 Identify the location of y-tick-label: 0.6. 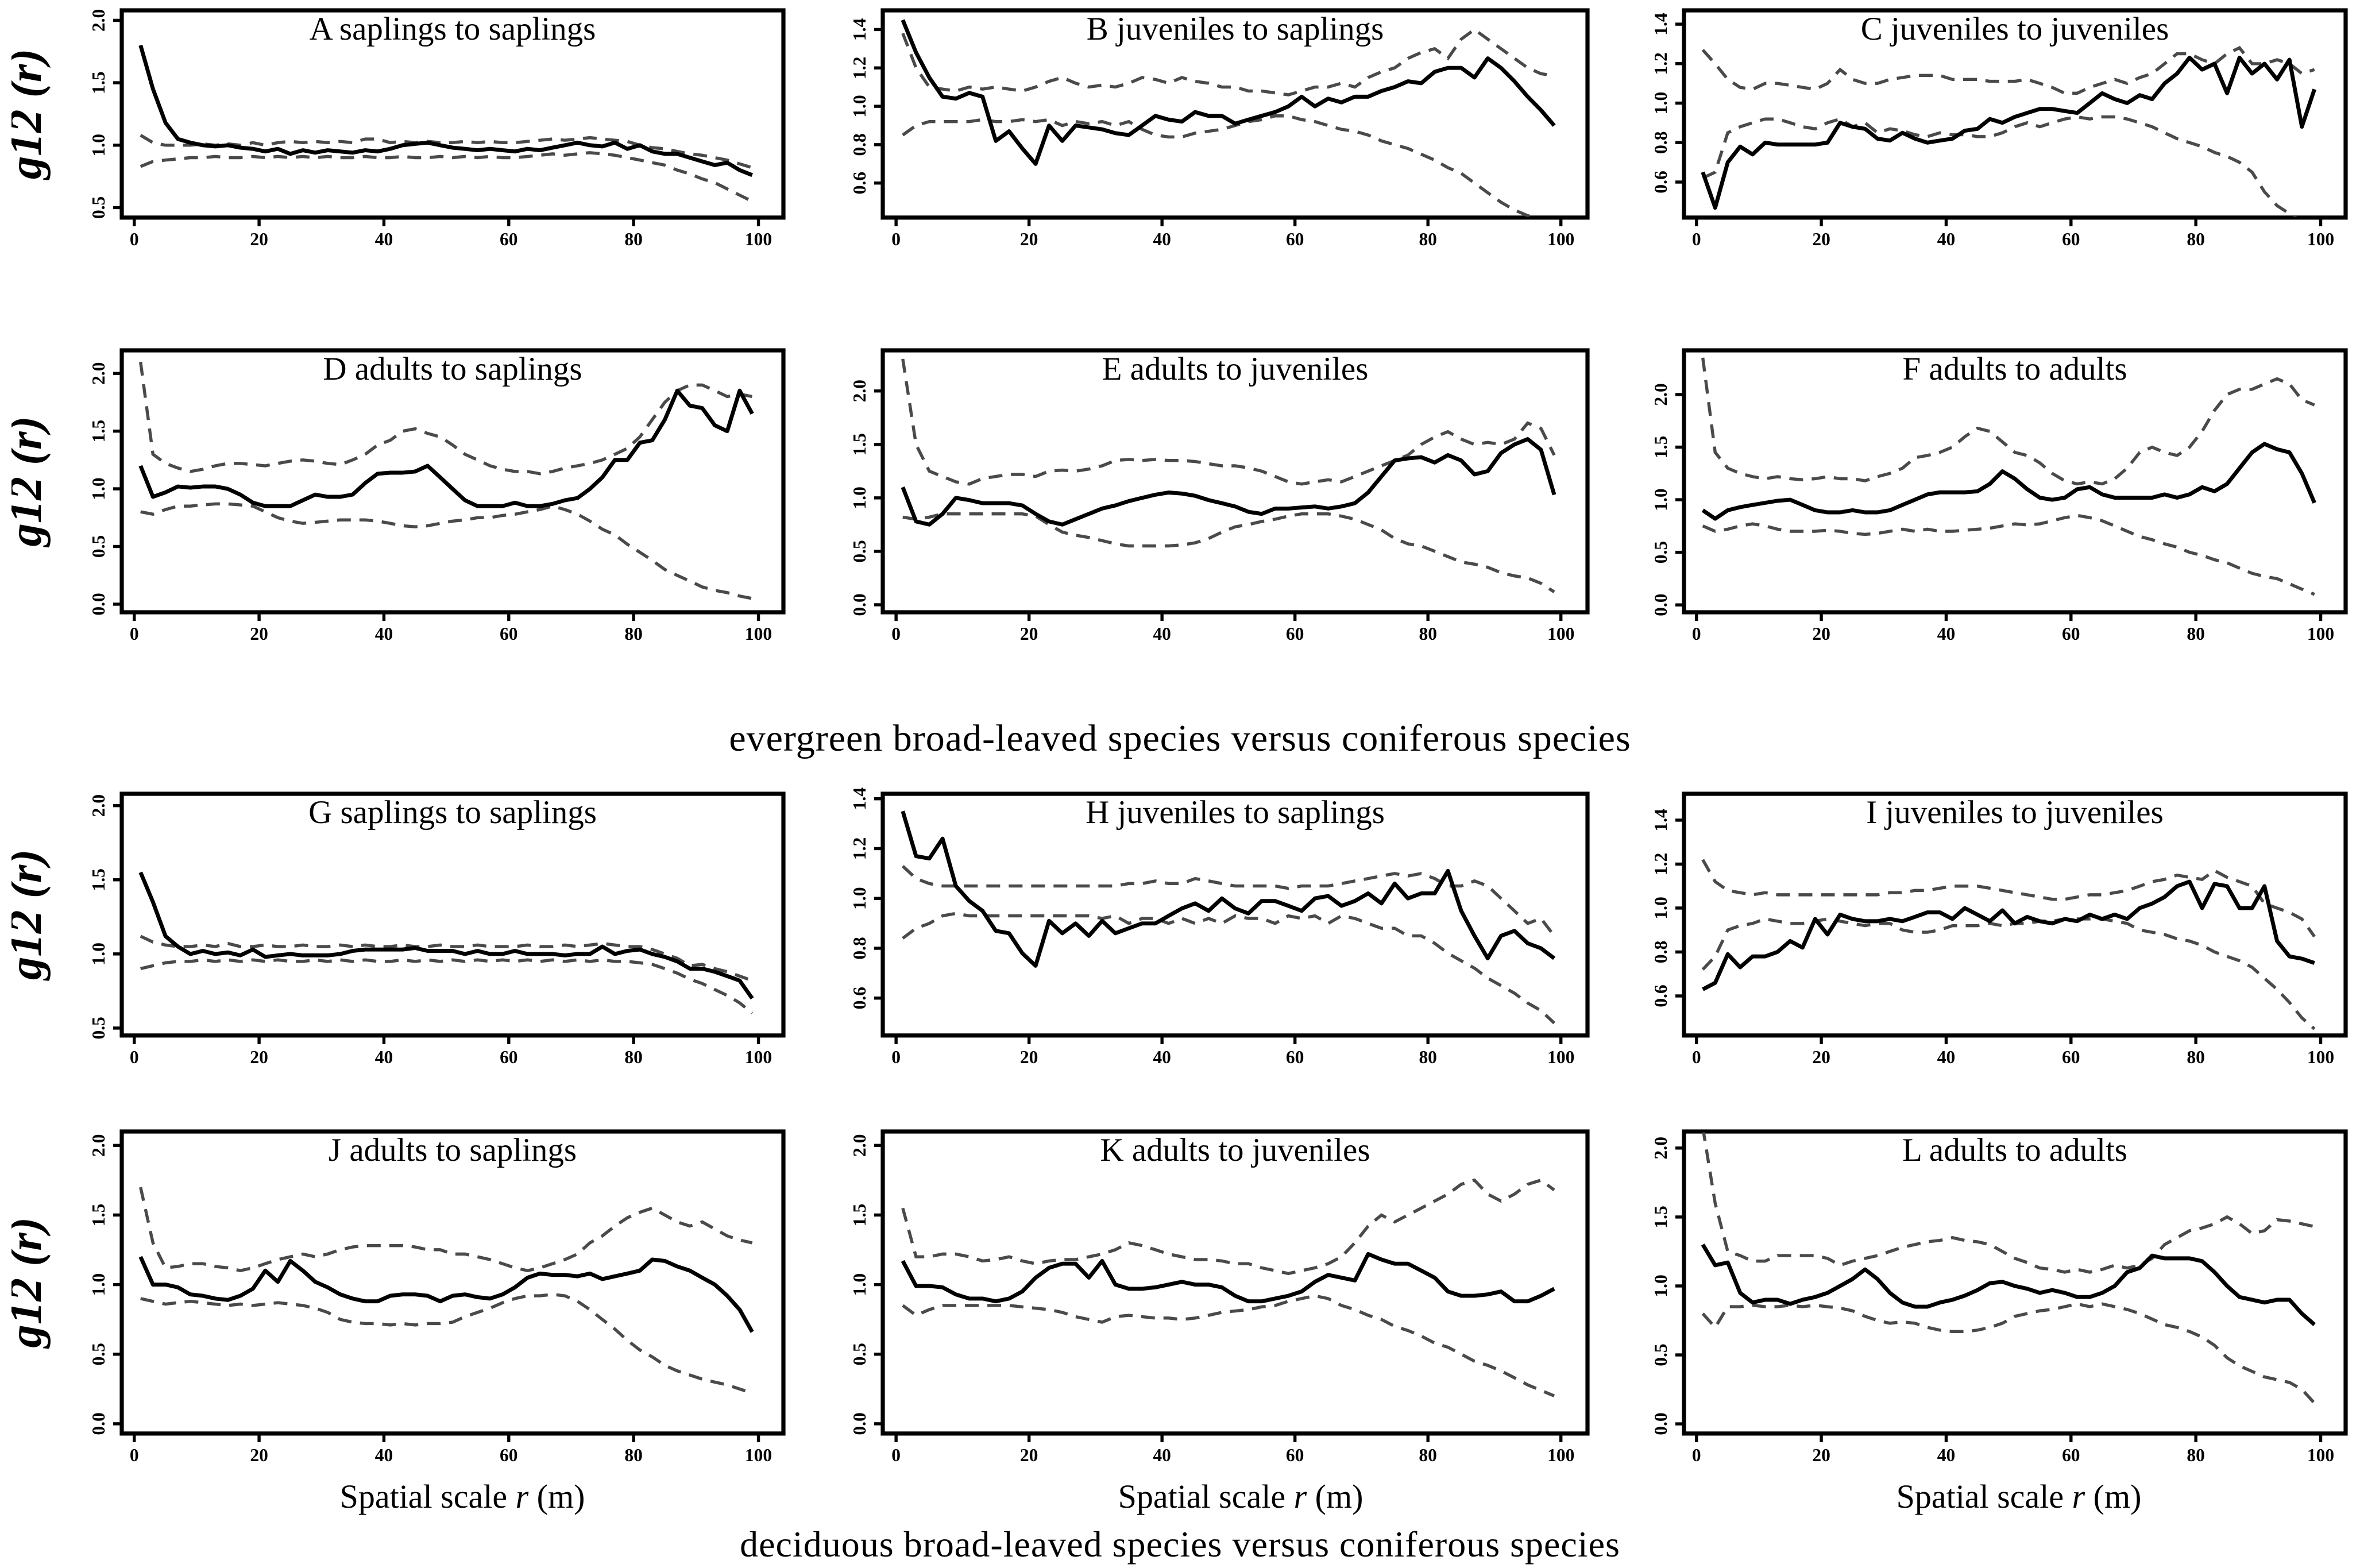
(1661, 182).